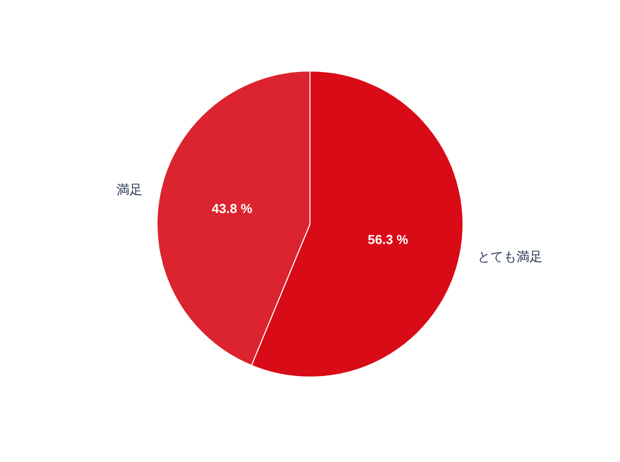 The width and height of the screenshot is (620, 462). What do you see at coordinates (129, 190) in the screenshot?
I see `slice-label: 満足` at bounding box center [129, 190].